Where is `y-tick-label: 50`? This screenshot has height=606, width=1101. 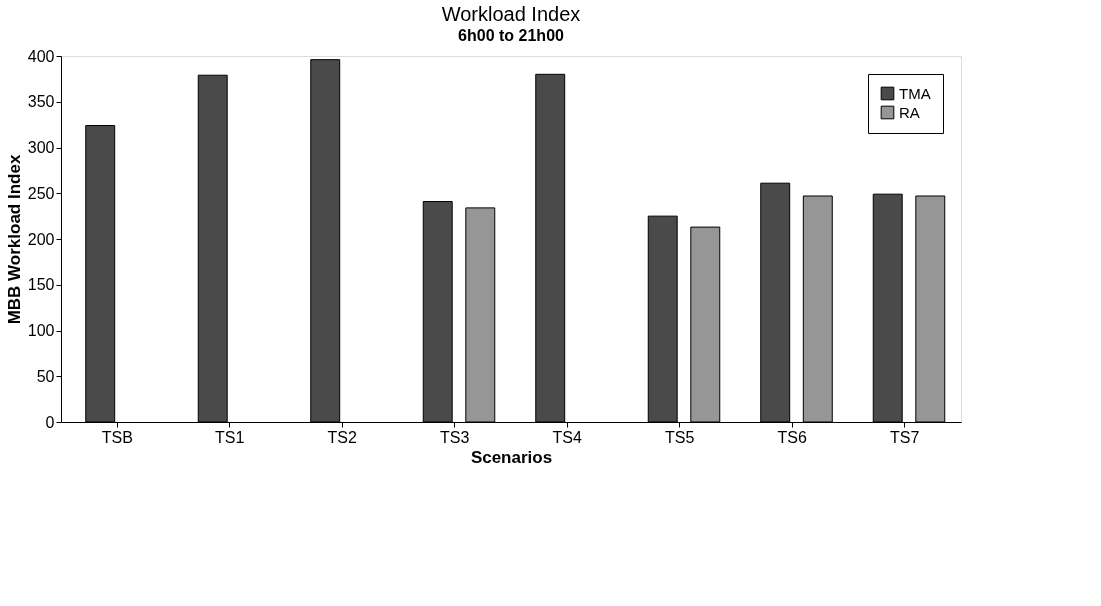
y-tick-label: 50 is located at coordinates (45, 376).